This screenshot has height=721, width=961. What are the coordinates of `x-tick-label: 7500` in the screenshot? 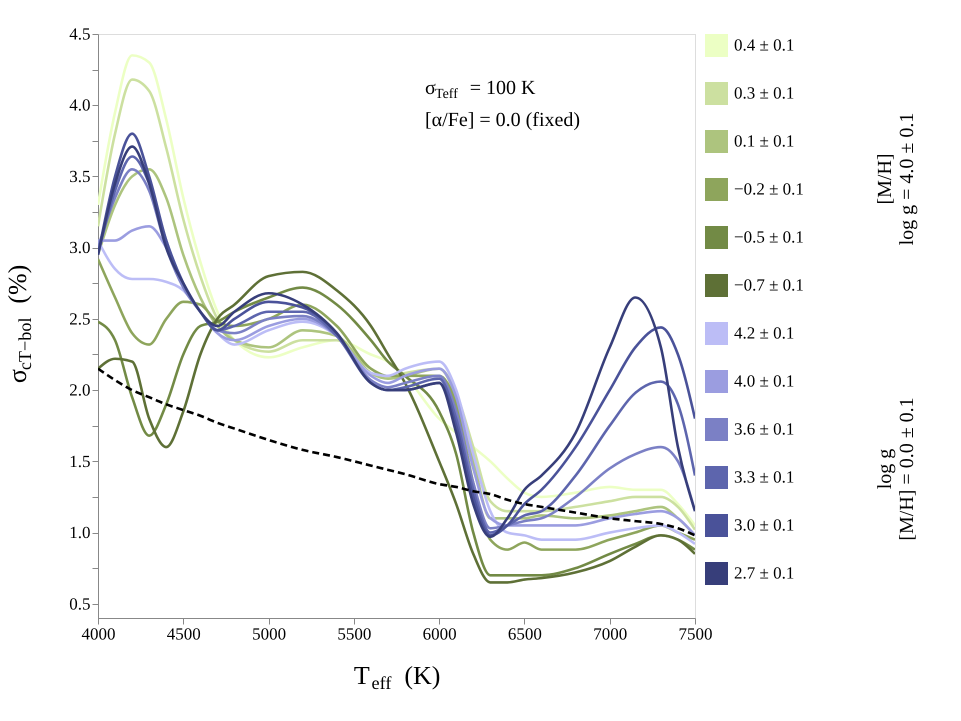 It's located at (695, 634).